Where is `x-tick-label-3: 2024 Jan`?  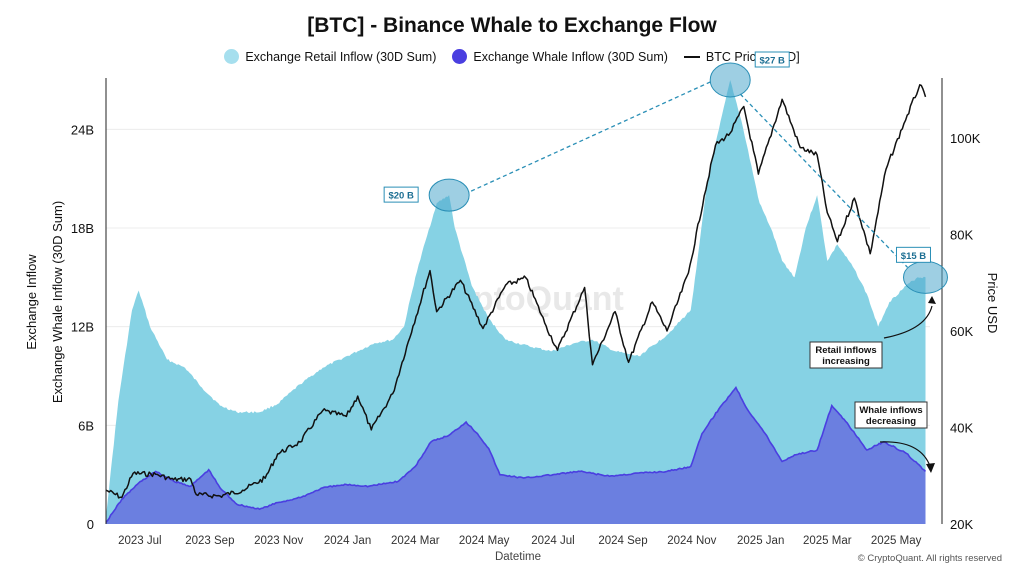 x-tick-label-3: 2024 Jan is located at coordinates (347, 541).